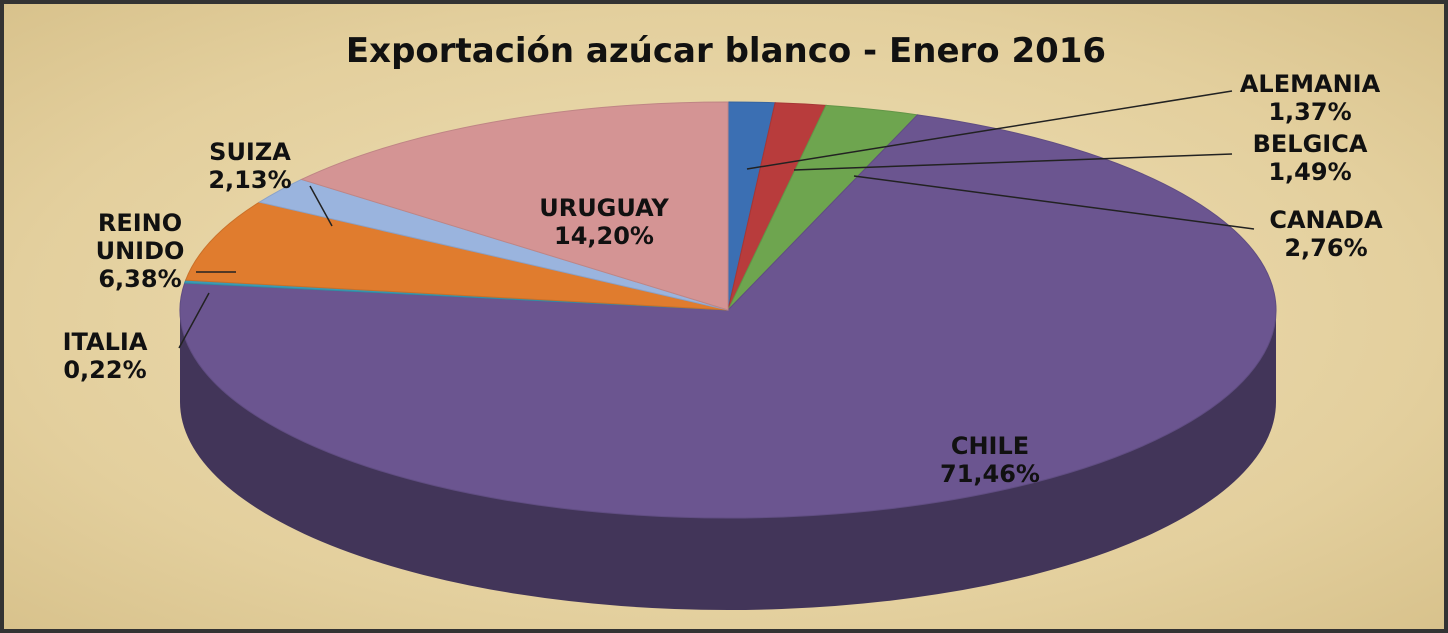 The image size is (1448, 633). I want to click on chart-title: Exportación azúcar blanco - Enero 2016, so click(726, 51).